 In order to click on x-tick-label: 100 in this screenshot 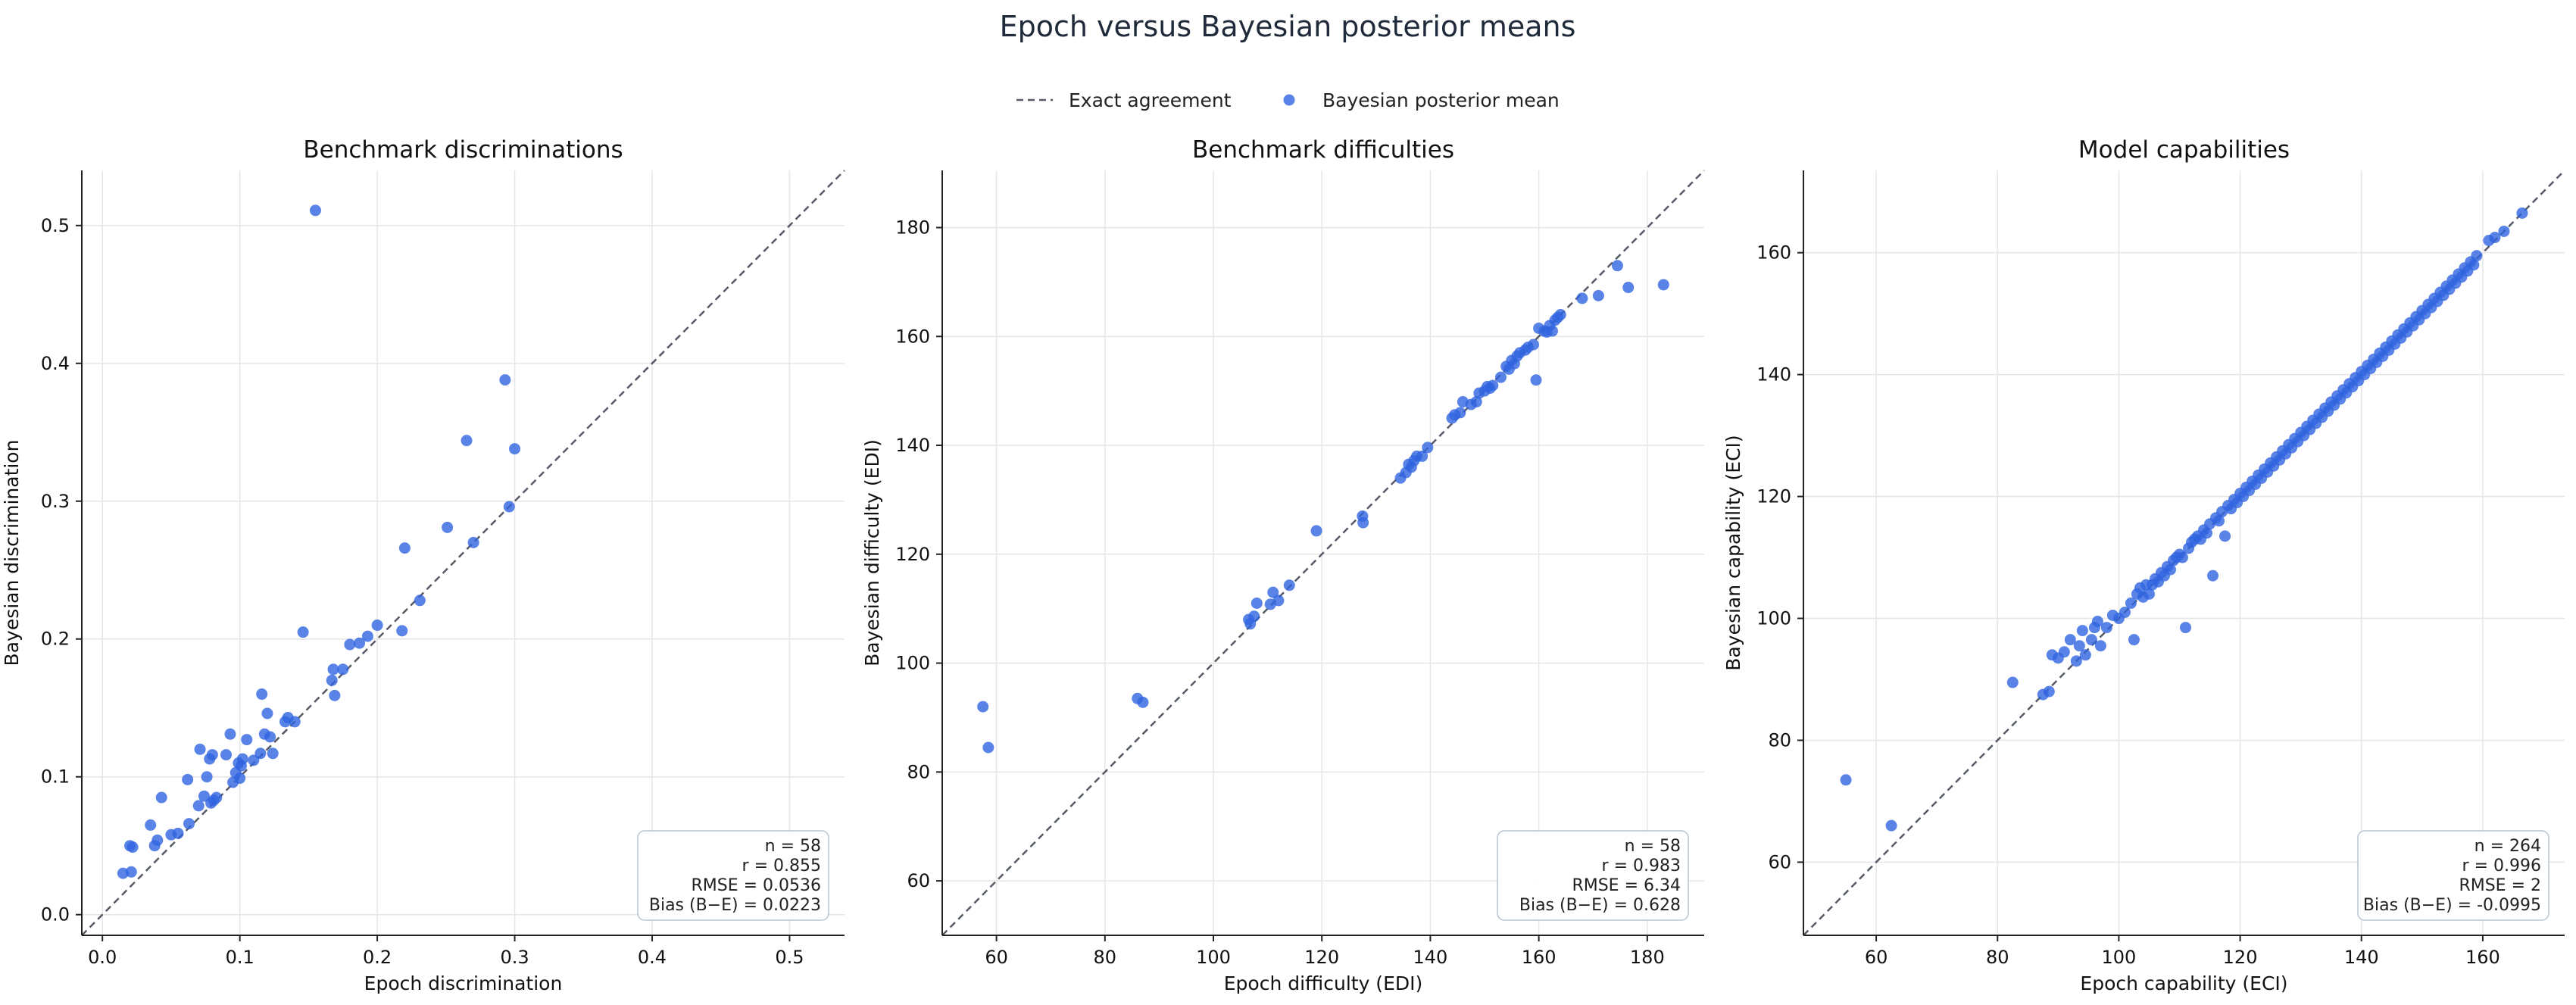, I will do `click(1213, 957)`.